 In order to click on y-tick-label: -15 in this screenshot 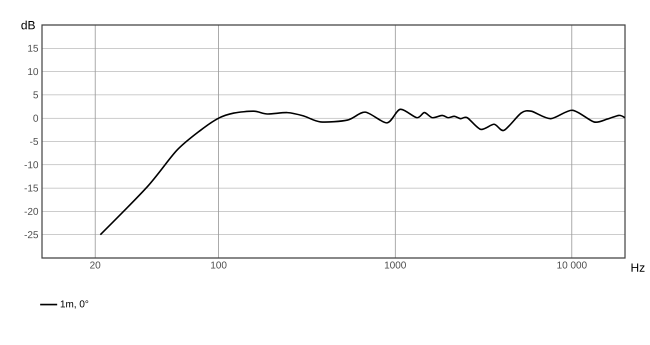, I will do `click(31, 188)`.